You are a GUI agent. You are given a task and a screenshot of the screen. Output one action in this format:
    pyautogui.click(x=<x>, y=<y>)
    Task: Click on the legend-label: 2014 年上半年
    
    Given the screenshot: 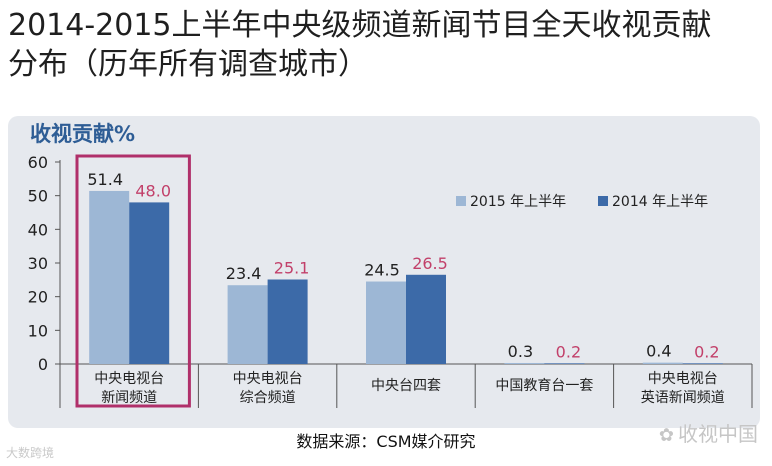 What is the action you would take?
    pyautogui.click(x=660, y=202)
    